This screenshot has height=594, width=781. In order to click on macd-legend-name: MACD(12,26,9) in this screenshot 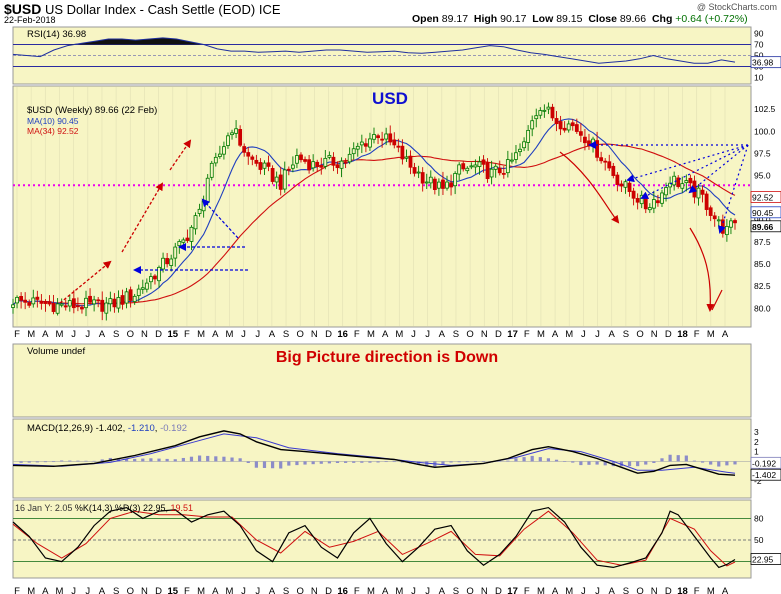, I will do `click(60, 428)`.